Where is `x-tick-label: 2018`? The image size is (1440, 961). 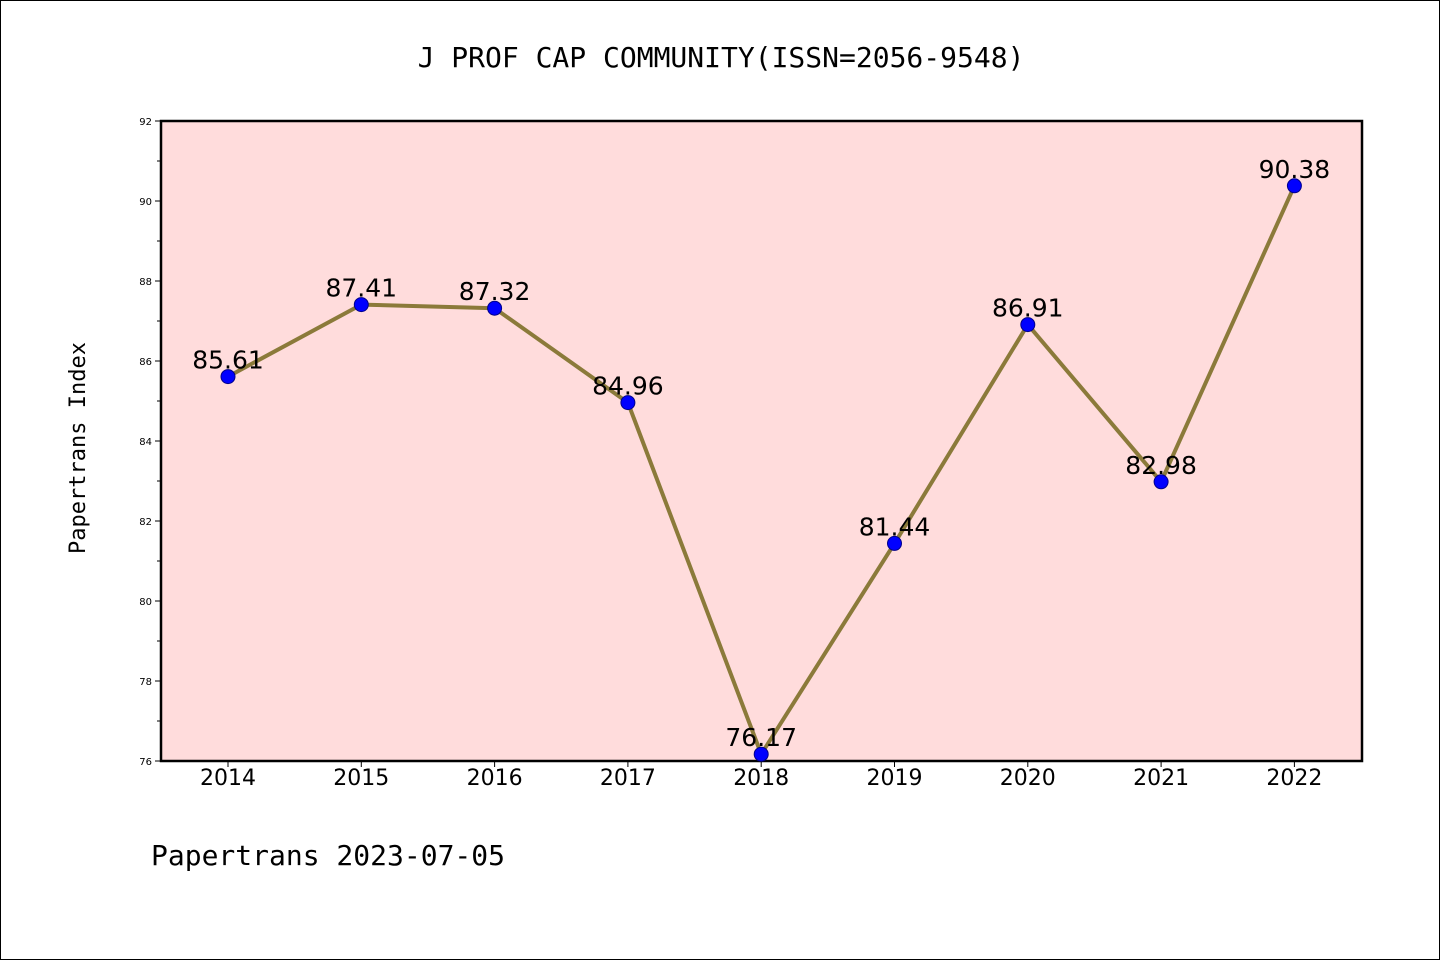 x-tick-label: 2018 is located at coordinates (761, 778).